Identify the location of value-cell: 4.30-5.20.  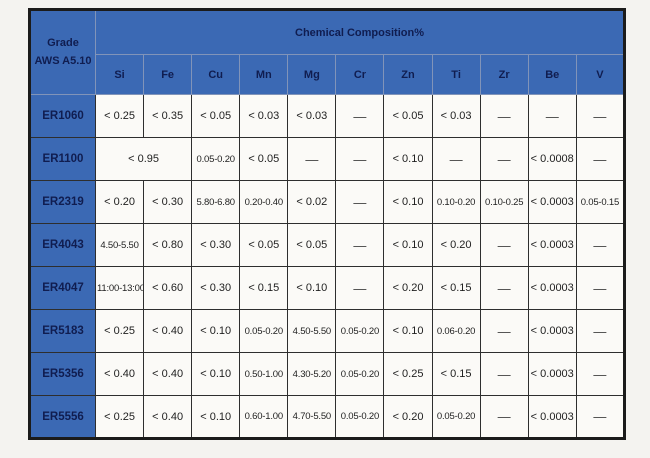
(312, 374).